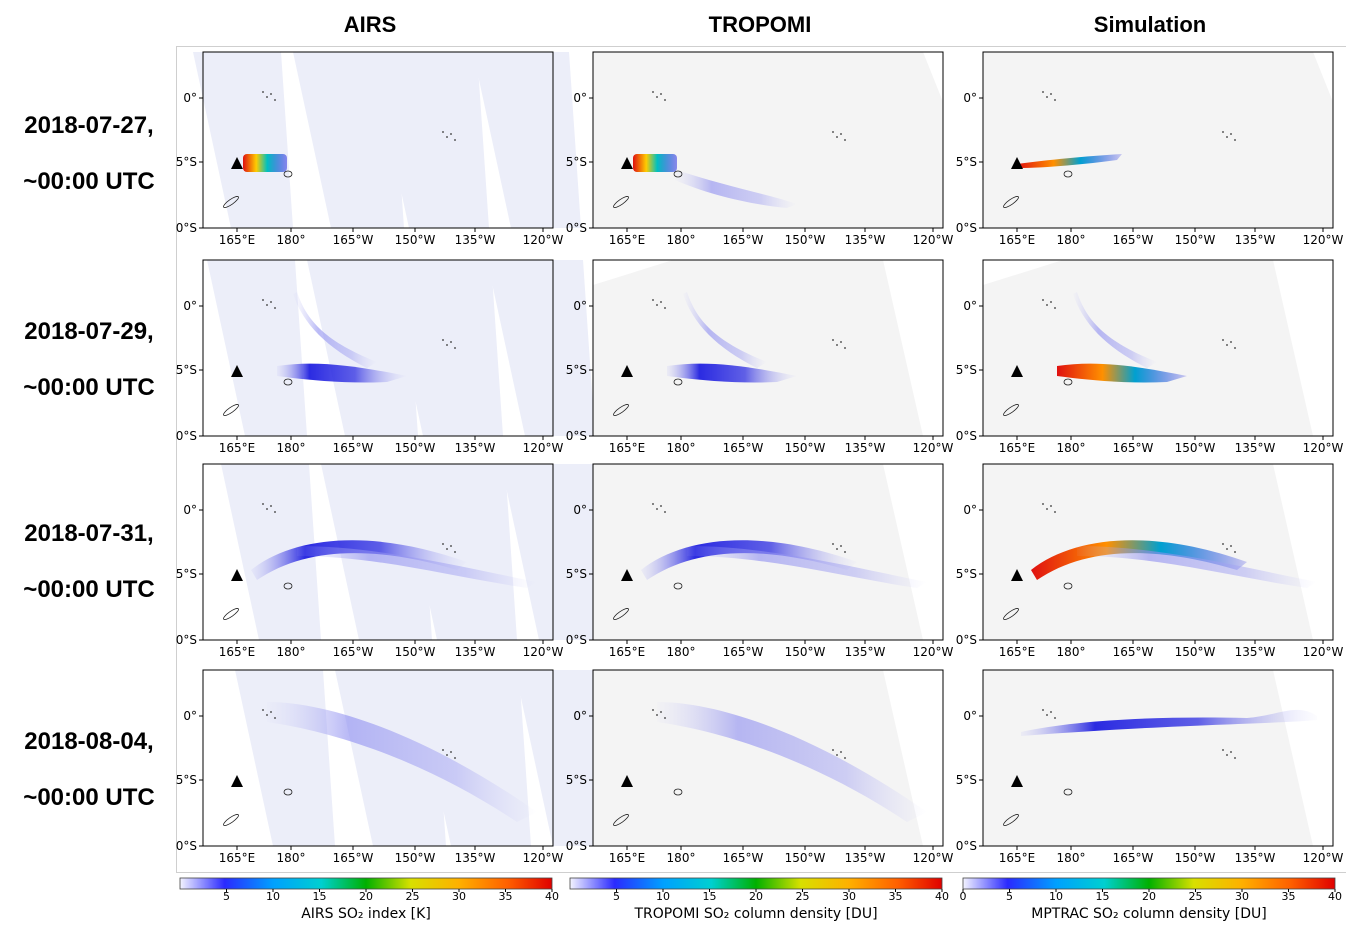 The height and width of the screenshot is (926, 1348). Describe the element at coordinates (89, 331) in the screenshot. I see `row-date: 2018-07-29,` at that location.